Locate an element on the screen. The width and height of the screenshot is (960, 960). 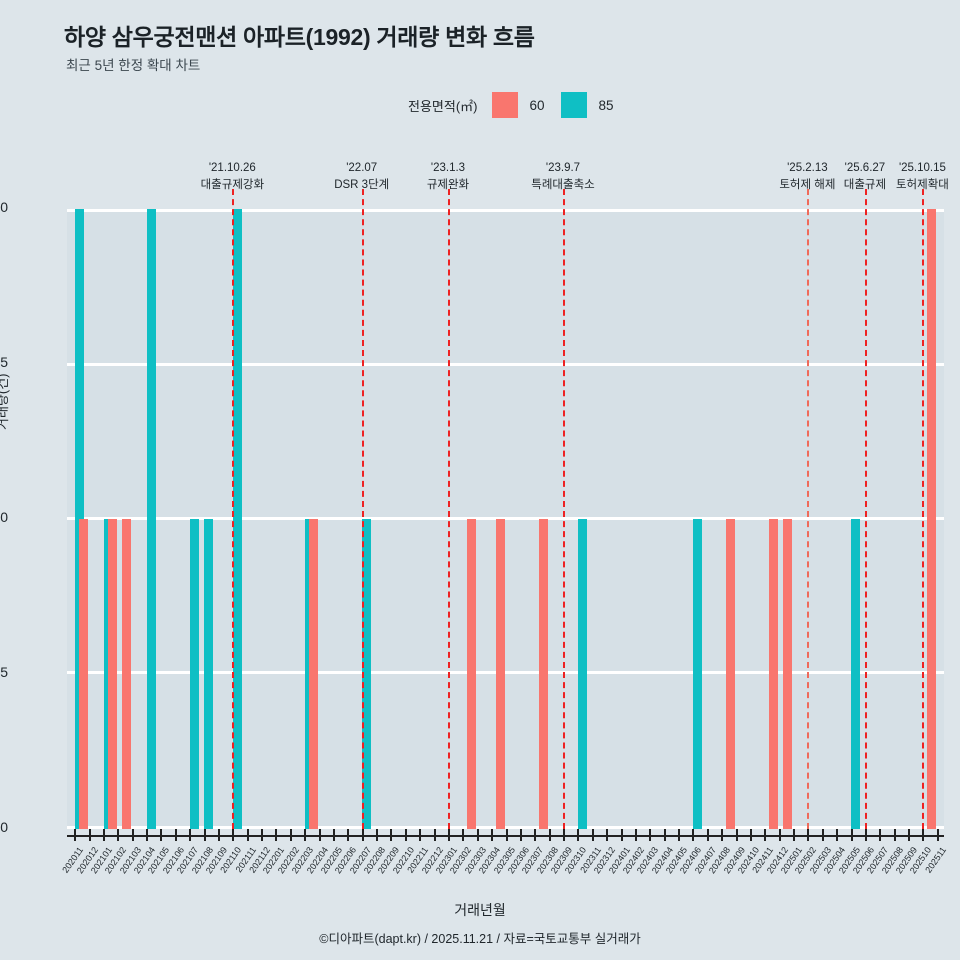
annotation-text: DSR 3단계 is located at coordinates (362, 184).